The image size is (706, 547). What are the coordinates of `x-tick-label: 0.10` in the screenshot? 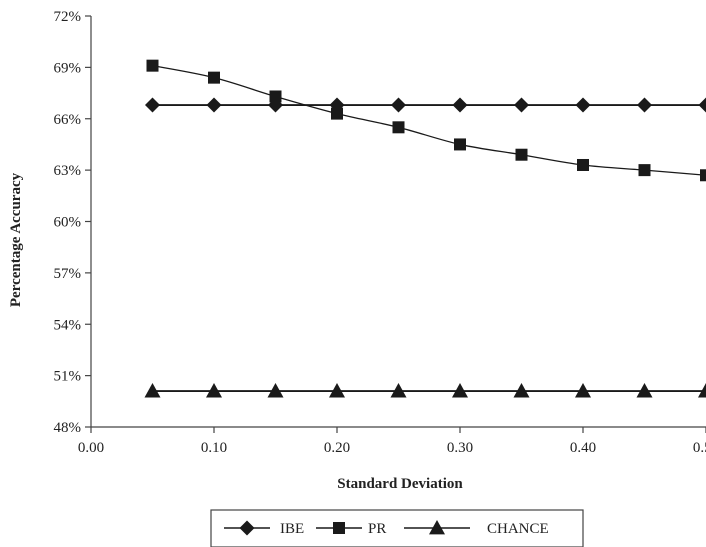 It's located at (214, 448).